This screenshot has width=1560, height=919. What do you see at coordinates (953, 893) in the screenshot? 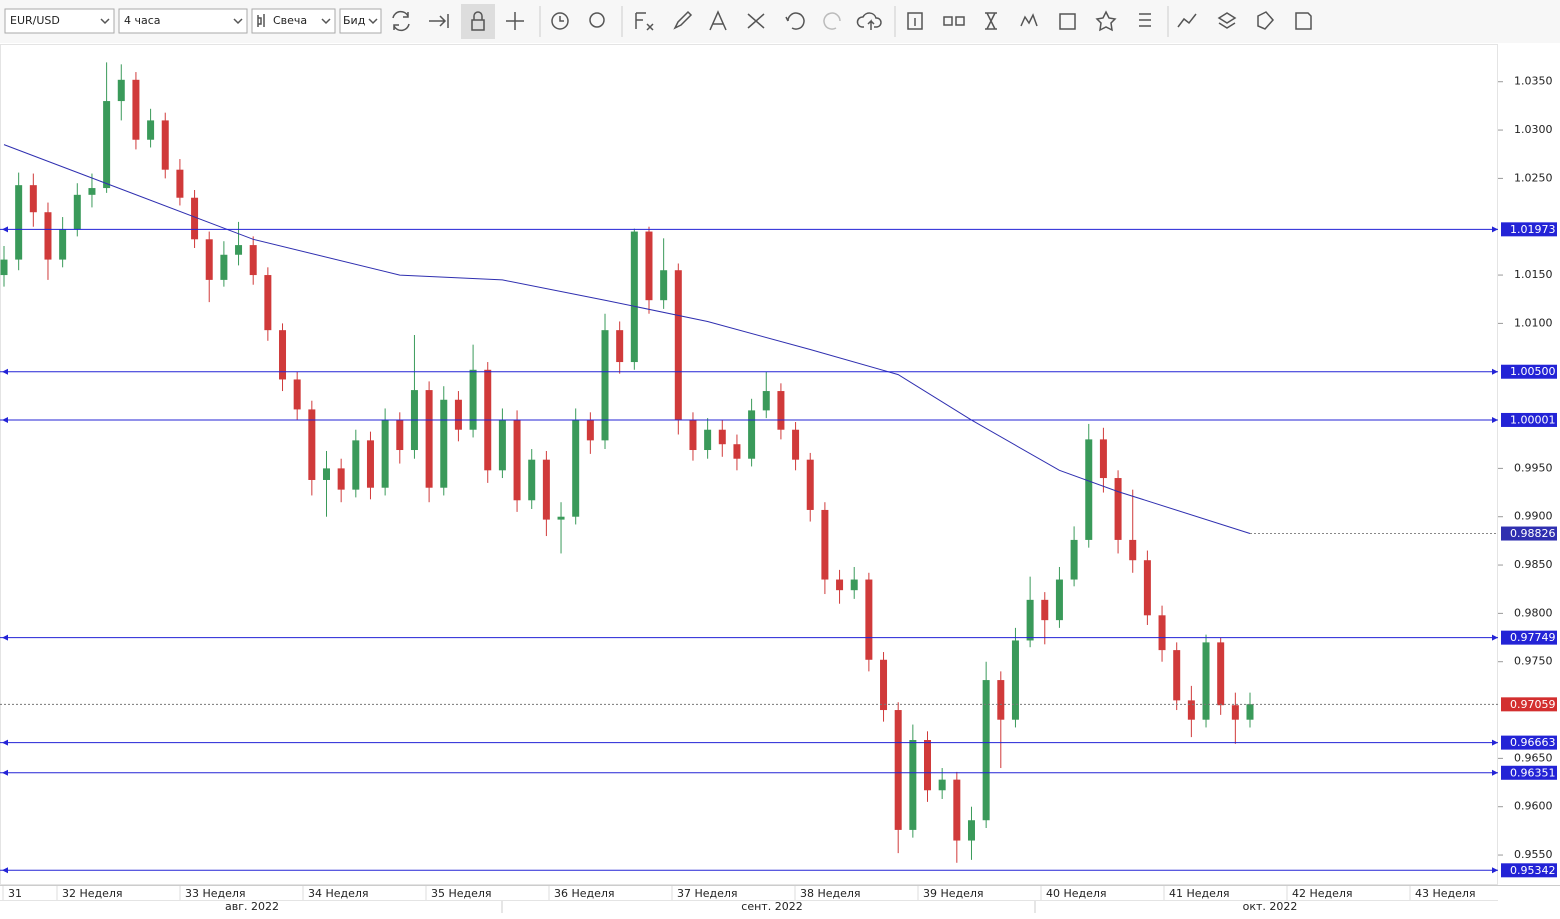
I see `week-label: 39 Неделя` at bounding box center [953, 893].